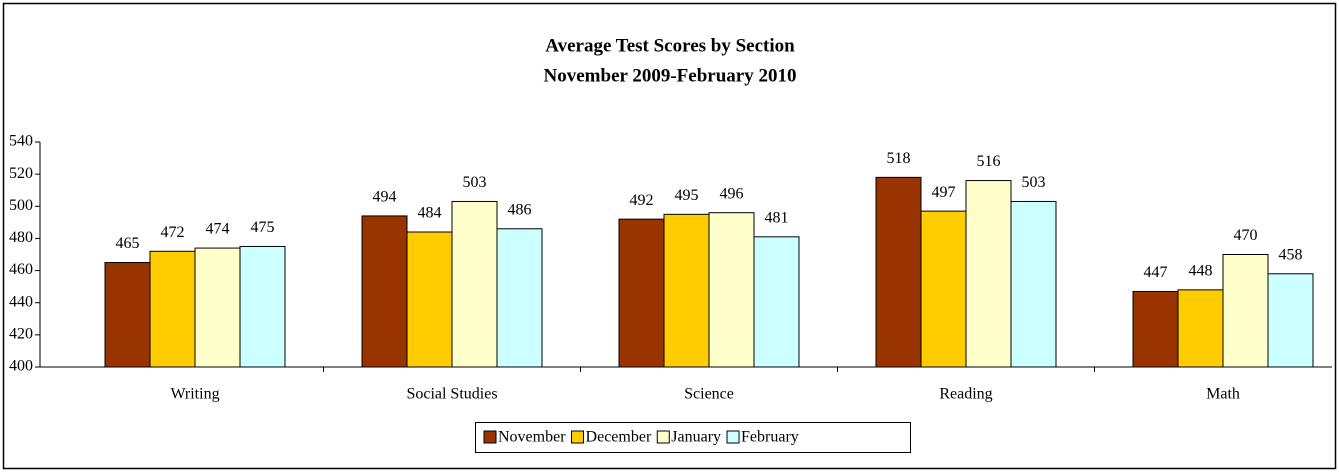 The image size is (1339, 472). Describe the element at coordinates (687, 195) in the screenshot. I see `data-label: 495` at that location.